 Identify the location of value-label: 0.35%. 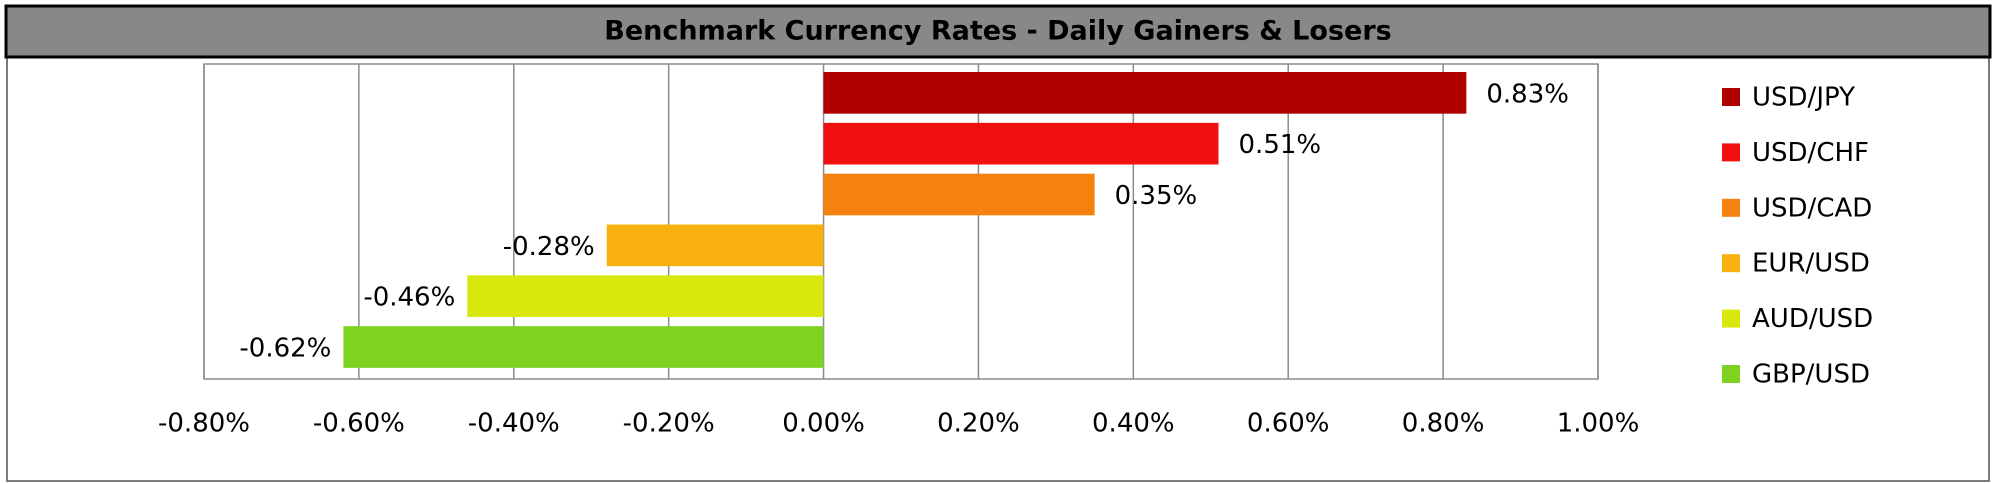
(1156, 196).